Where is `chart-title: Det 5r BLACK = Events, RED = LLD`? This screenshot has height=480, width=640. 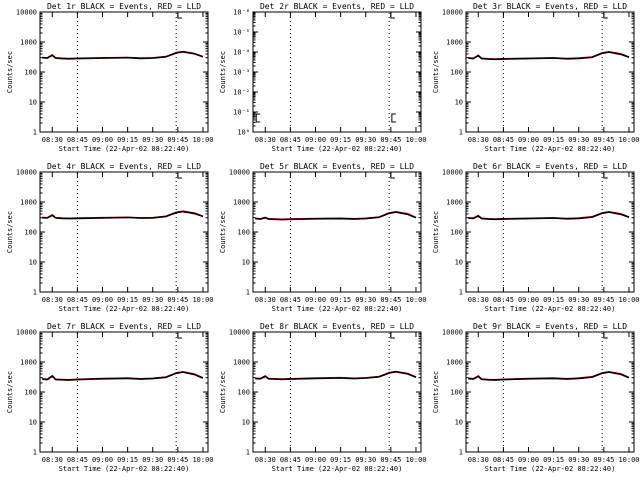 chart-title: Det 5r BLACK = Events, RED = LLD is located at coordinates (337, 166).